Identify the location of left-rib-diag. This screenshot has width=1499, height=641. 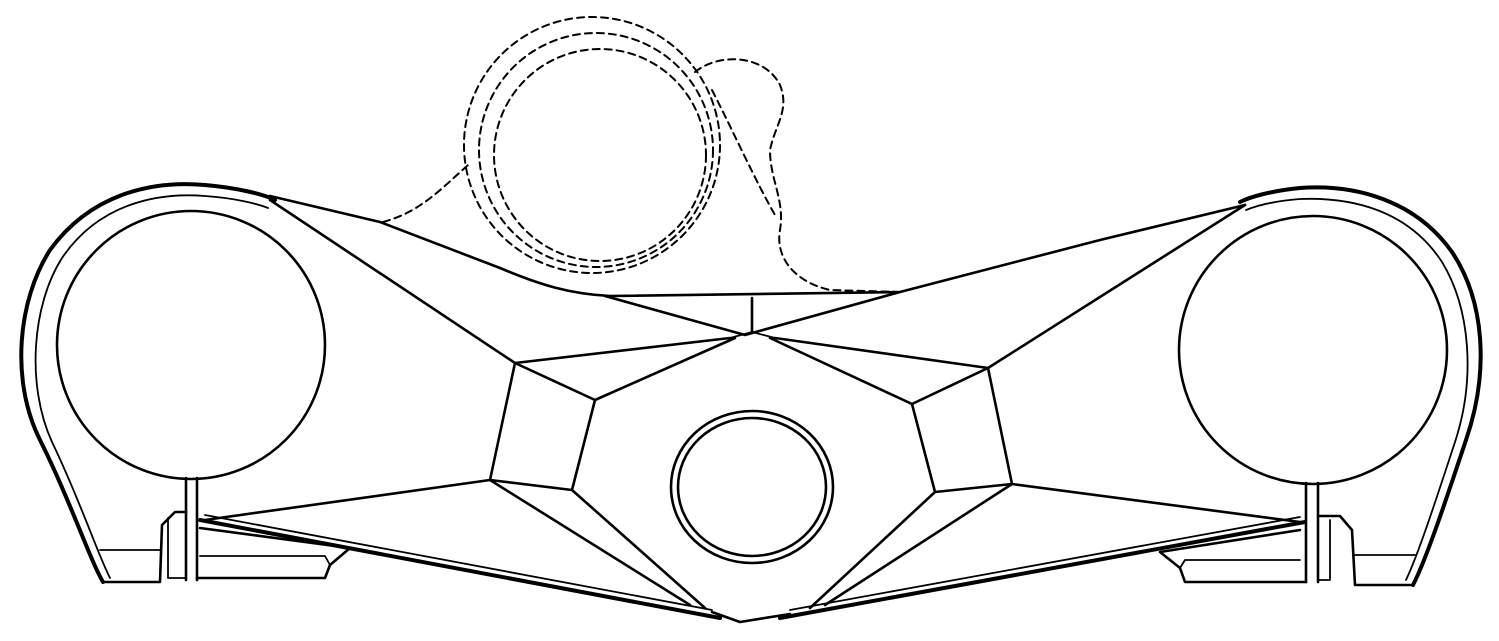
(665, 369).